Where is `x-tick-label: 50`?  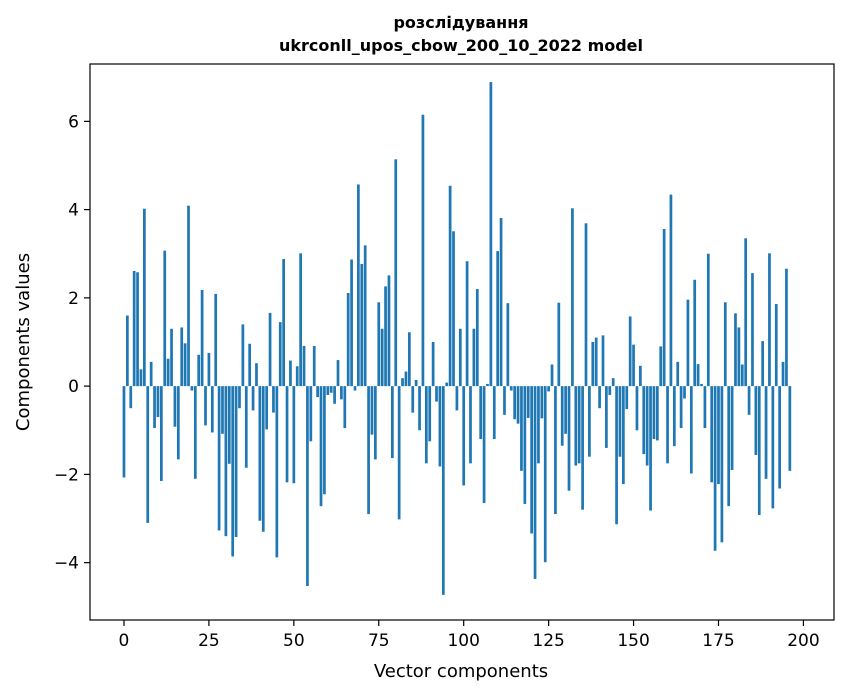 x-tick-label: 50 is located at coordinates (294, 641).